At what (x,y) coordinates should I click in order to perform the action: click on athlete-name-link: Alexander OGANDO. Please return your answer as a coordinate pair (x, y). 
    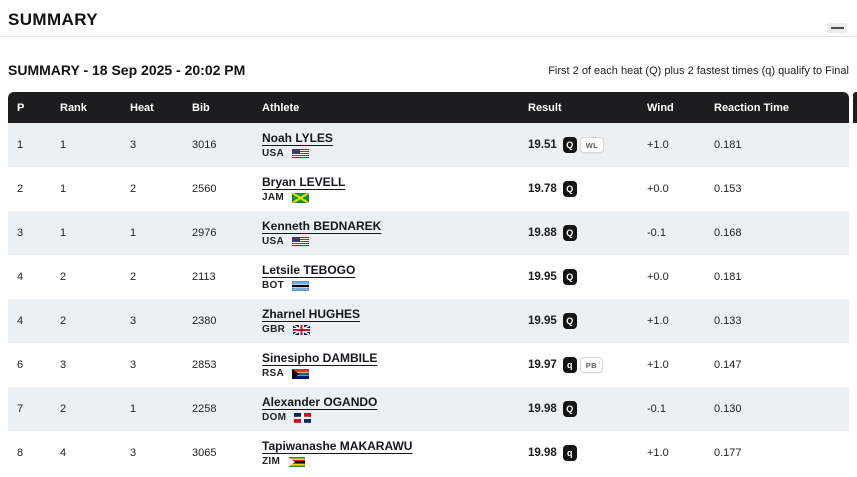
    Looking at the image, I should click on (320, 402).